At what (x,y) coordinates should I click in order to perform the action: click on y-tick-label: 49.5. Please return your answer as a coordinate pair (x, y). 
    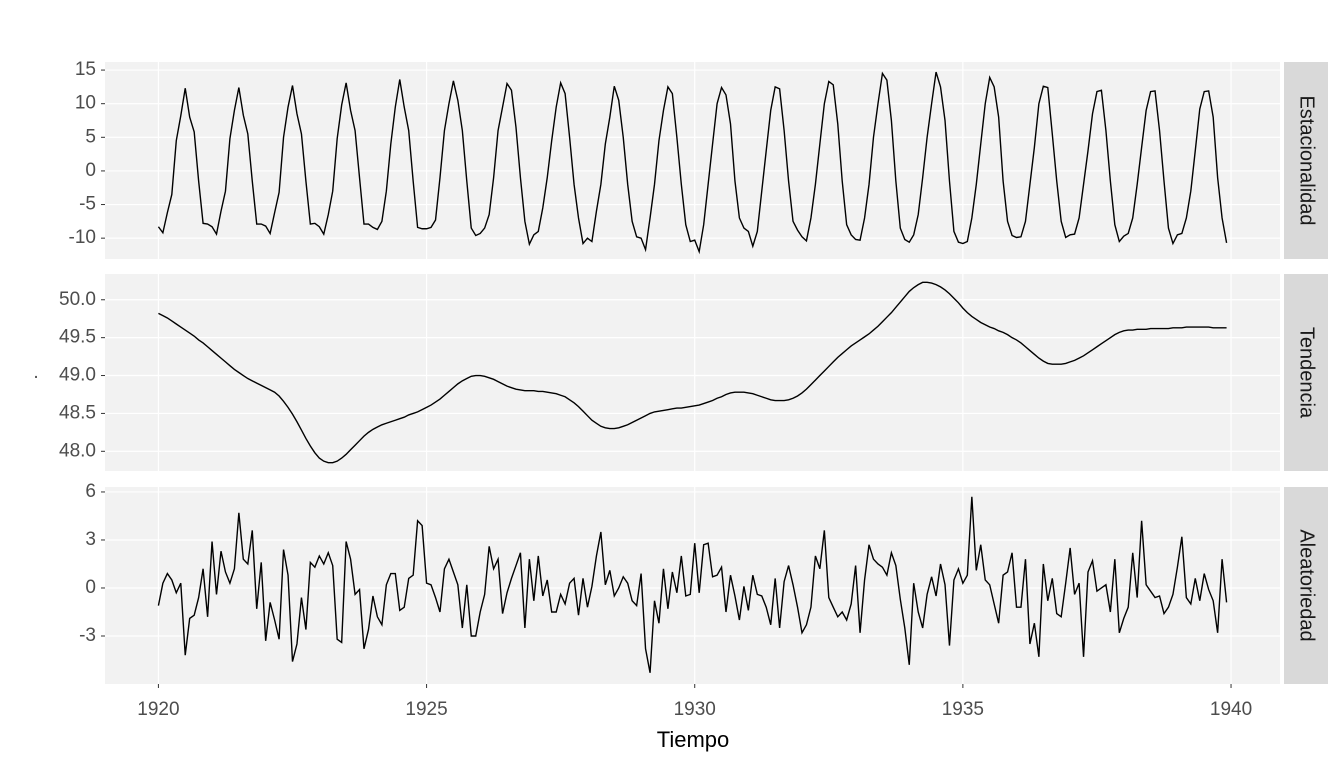
    Looking at the image, I should click on (77, 337).